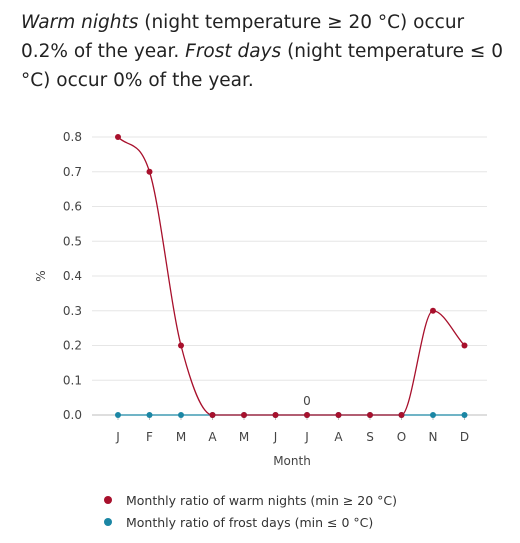  What do you see at coordinates (72, 346) in the screenshot?
I see `y-tick-label: 0.2` at bounding box center [72, 346].